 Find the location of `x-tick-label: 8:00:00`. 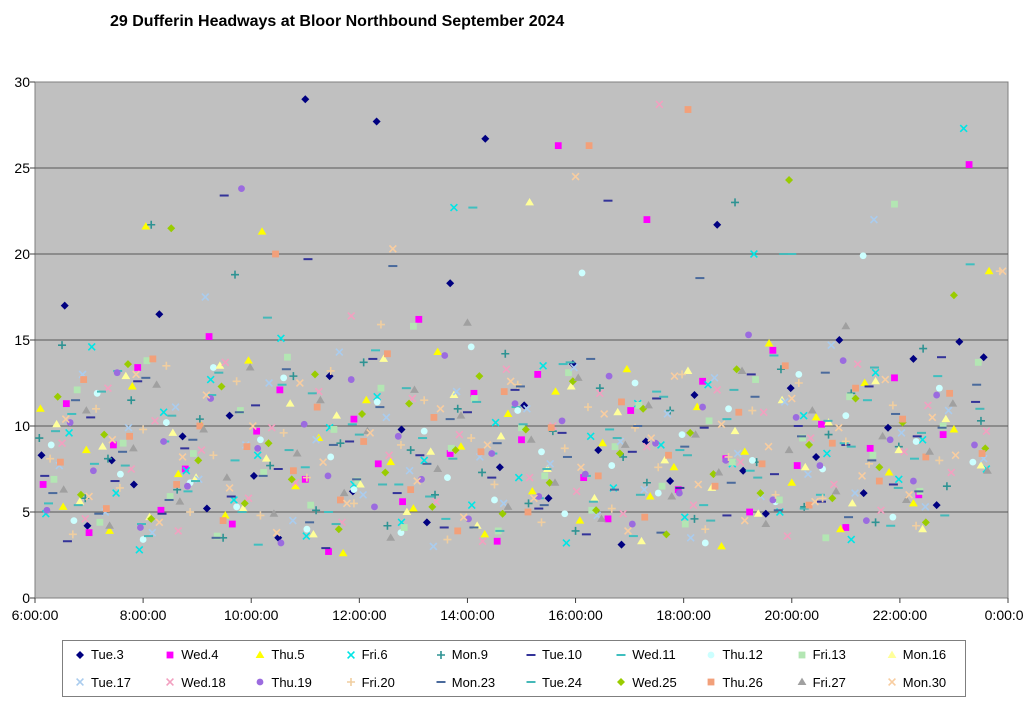

x-tick-label: 8:00:00 is located at coordinates (143, 615).